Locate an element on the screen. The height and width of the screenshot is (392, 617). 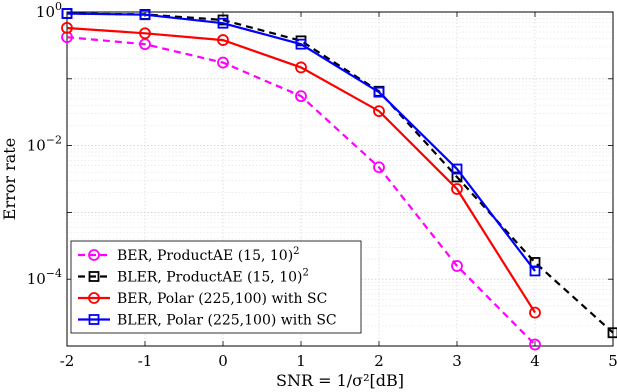
legend-item: BLER, Polar (225,100) with SC is located at coordinates (207, 321).